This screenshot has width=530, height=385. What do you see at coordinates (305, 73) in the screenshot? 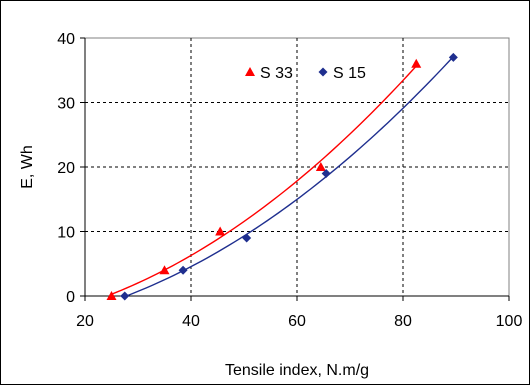
I see `legend: S 33 S 15` at bounding box center [305, 73].